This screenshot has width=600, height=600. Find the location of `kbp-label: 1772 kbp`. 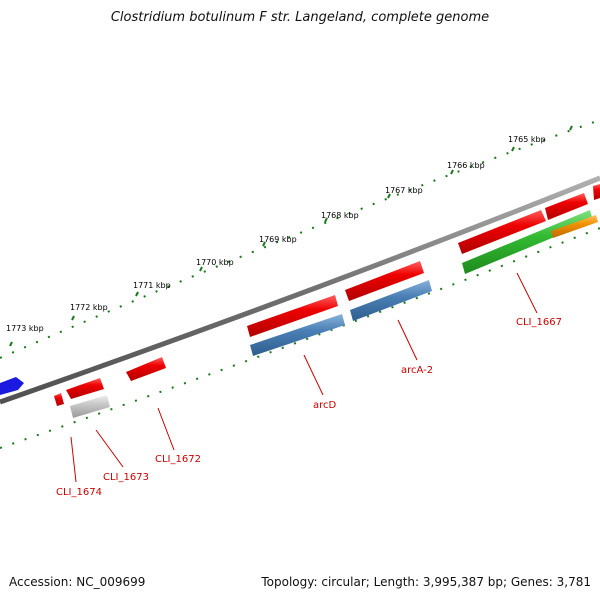

kbp-label: 1772 kbp is located at coordinates (89, 307).